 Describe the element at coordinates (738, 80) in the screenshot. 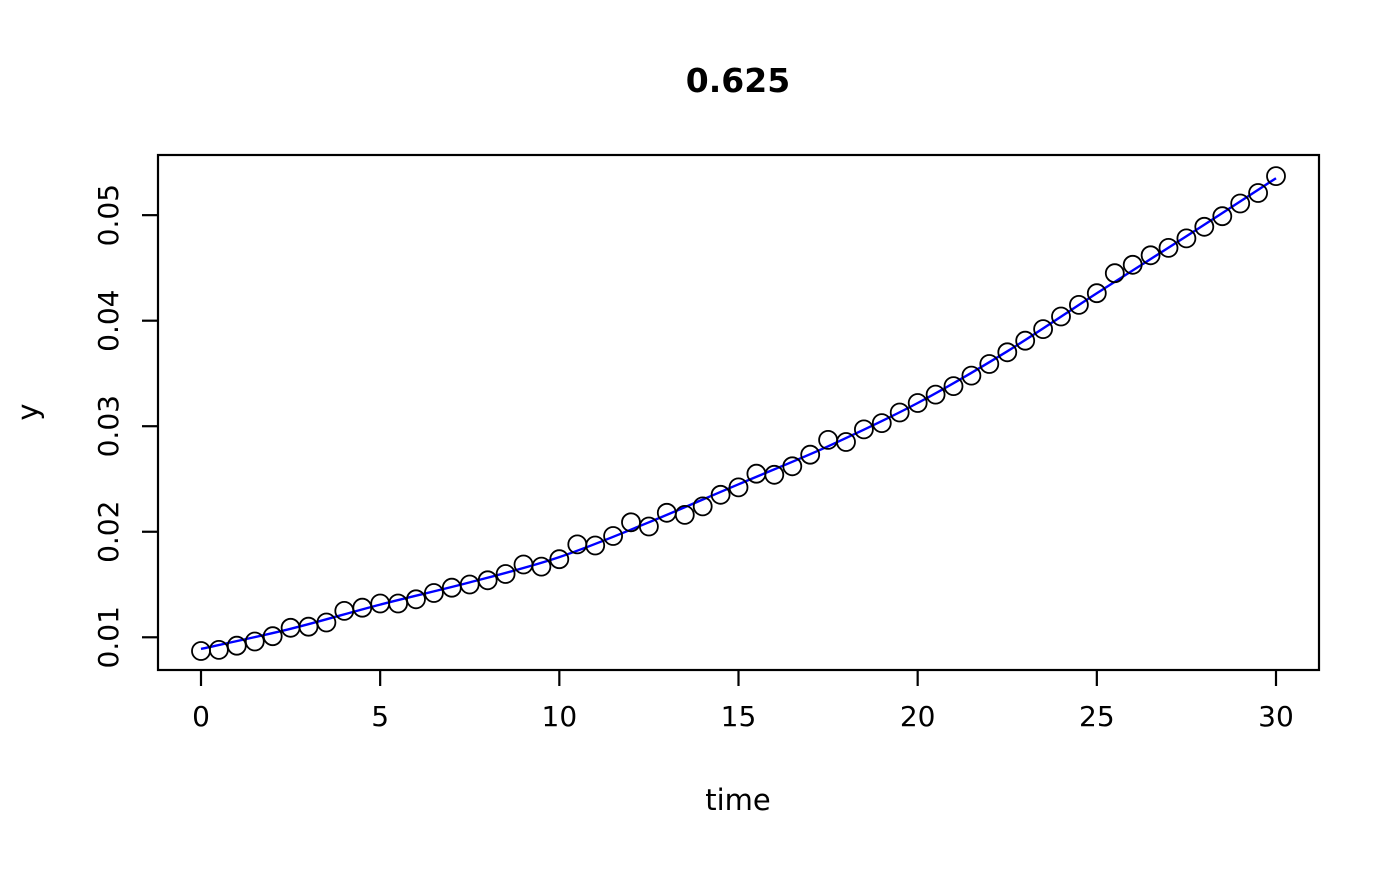

I see `plot-title: 0.625` at that location.